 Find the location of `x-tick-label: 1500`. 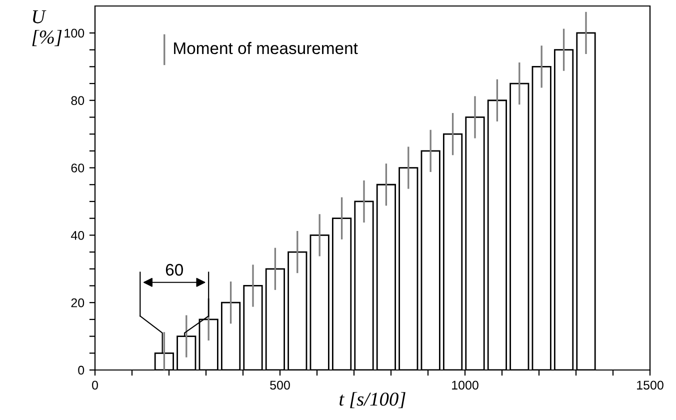

x-tick-label: 1500 is located at coordinates (650, 385).